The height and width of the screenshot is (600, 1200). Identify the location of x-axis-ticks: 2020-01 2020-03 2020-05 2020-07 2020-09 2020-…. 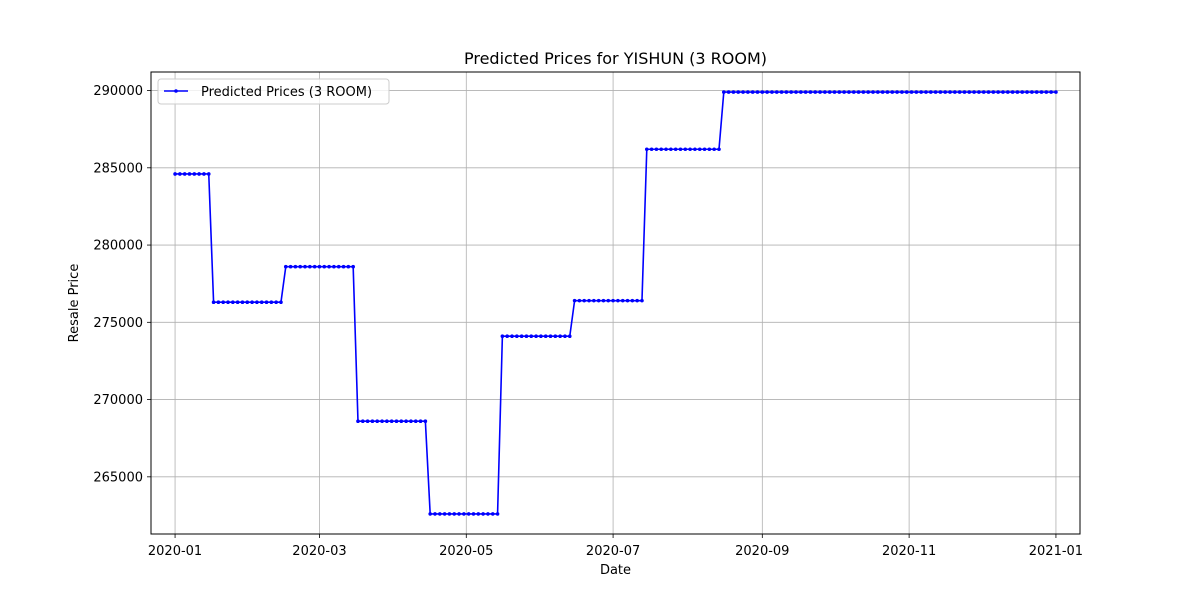
(615, 546).